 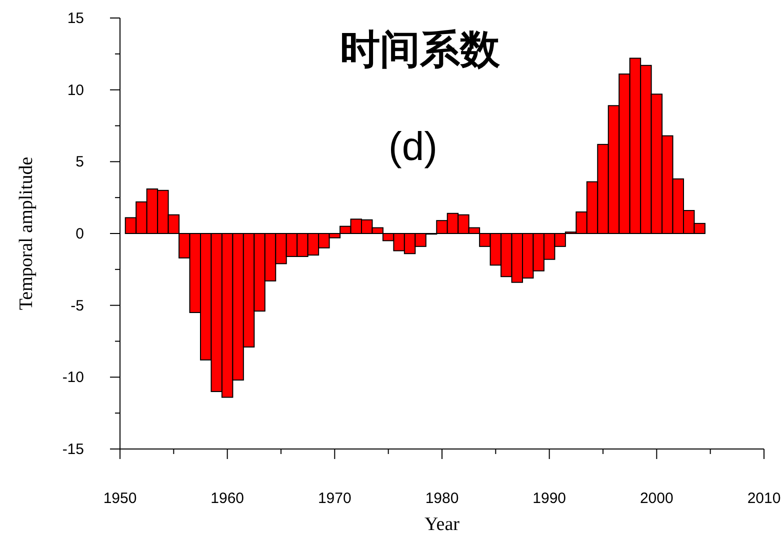 I want to click on x-tick-label: 1960, so click(x=227, y=498).